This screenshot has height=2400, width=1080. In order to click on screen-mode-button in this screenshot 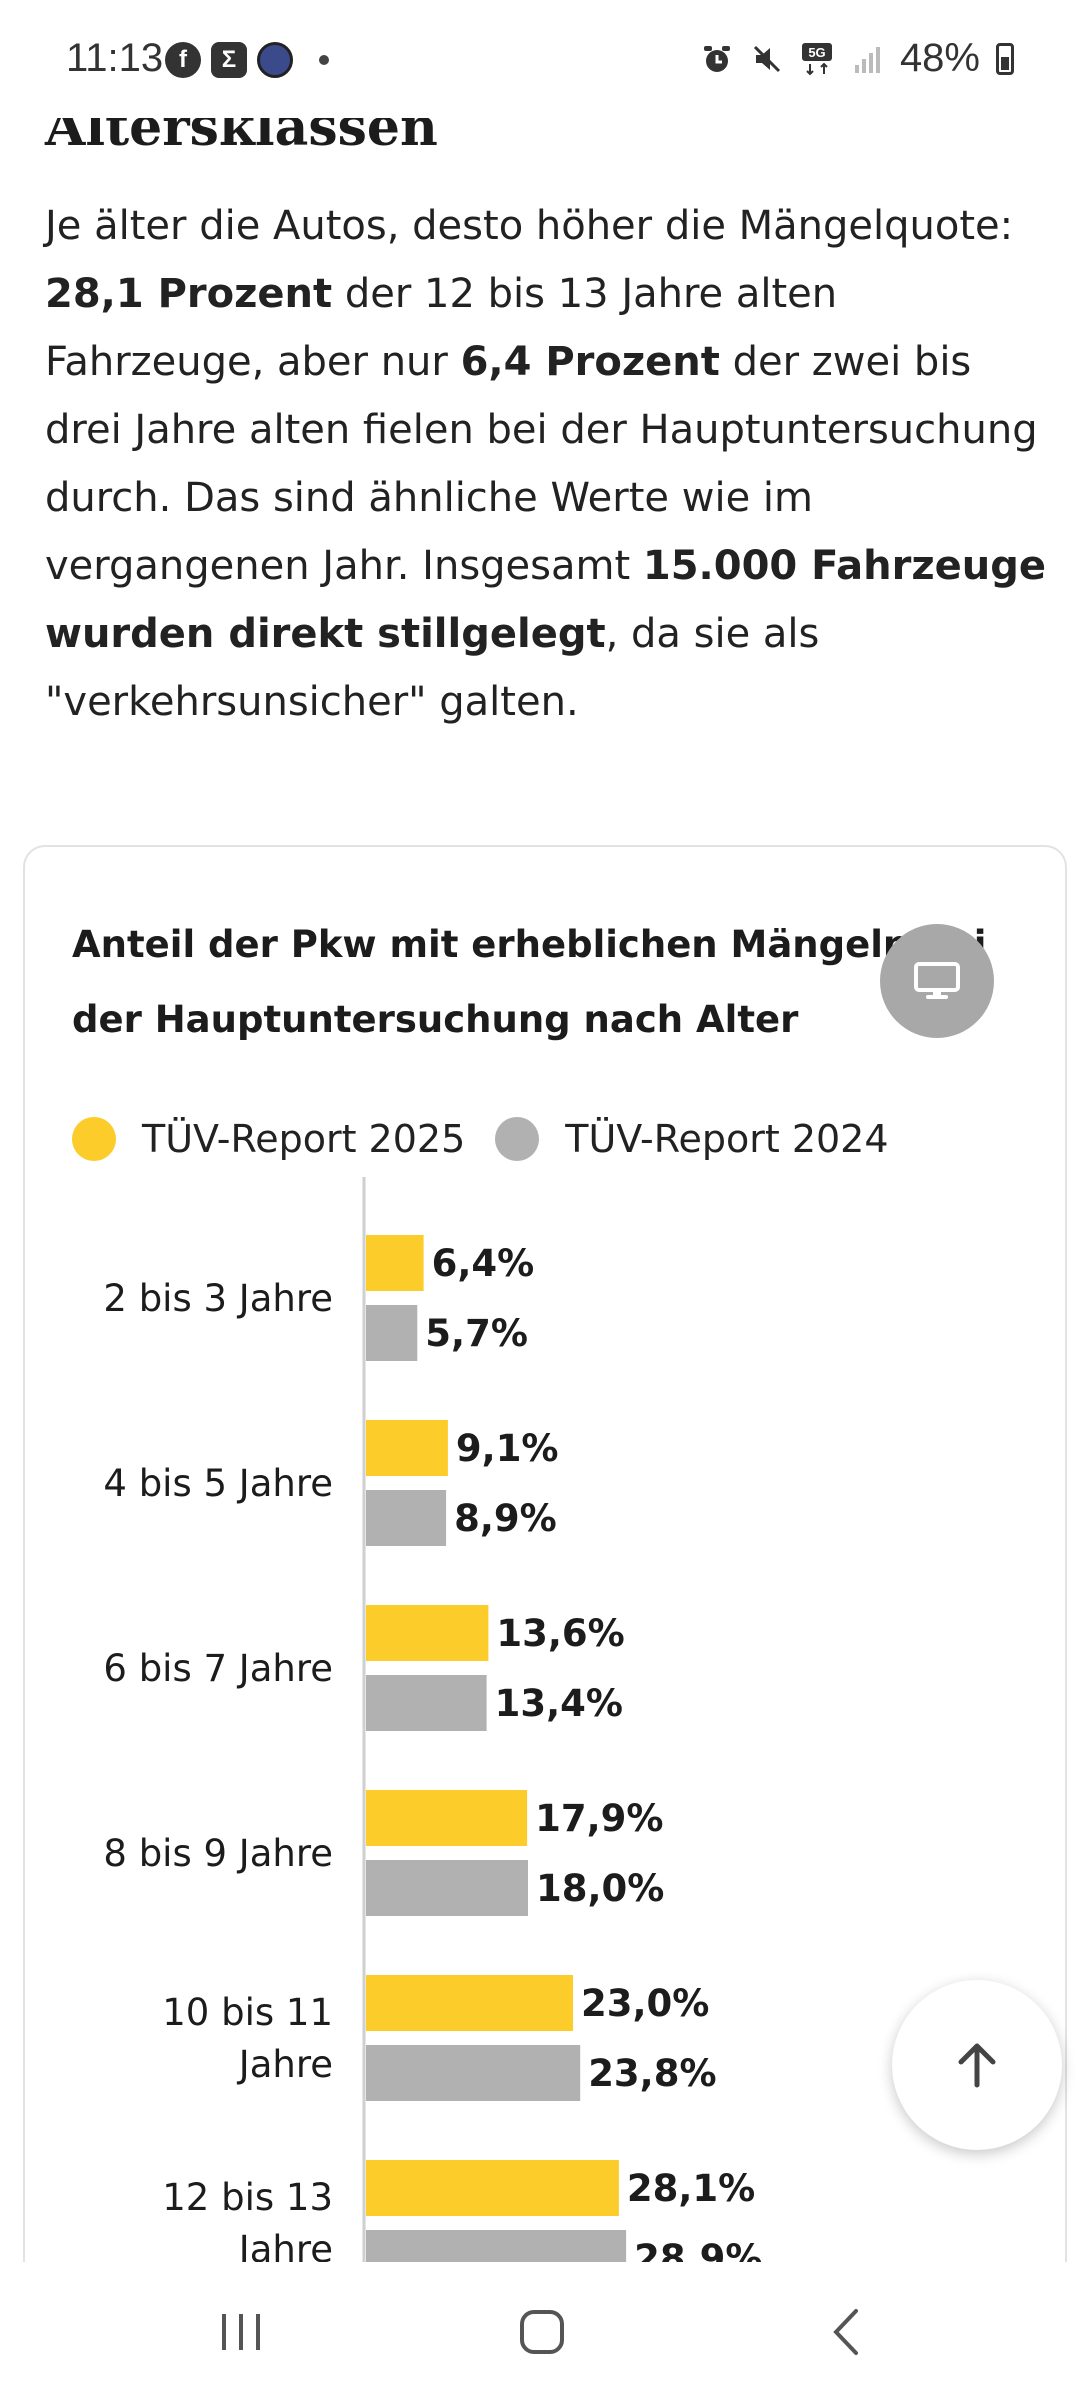, I will do `click(937, 981)`.